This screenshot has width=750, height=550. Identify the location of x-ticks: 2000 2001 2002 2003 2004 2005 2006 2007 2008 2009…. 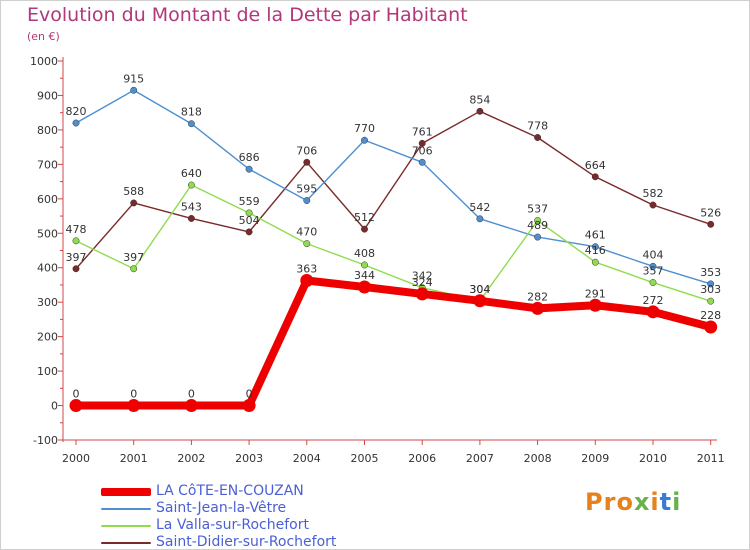
(393, 452).